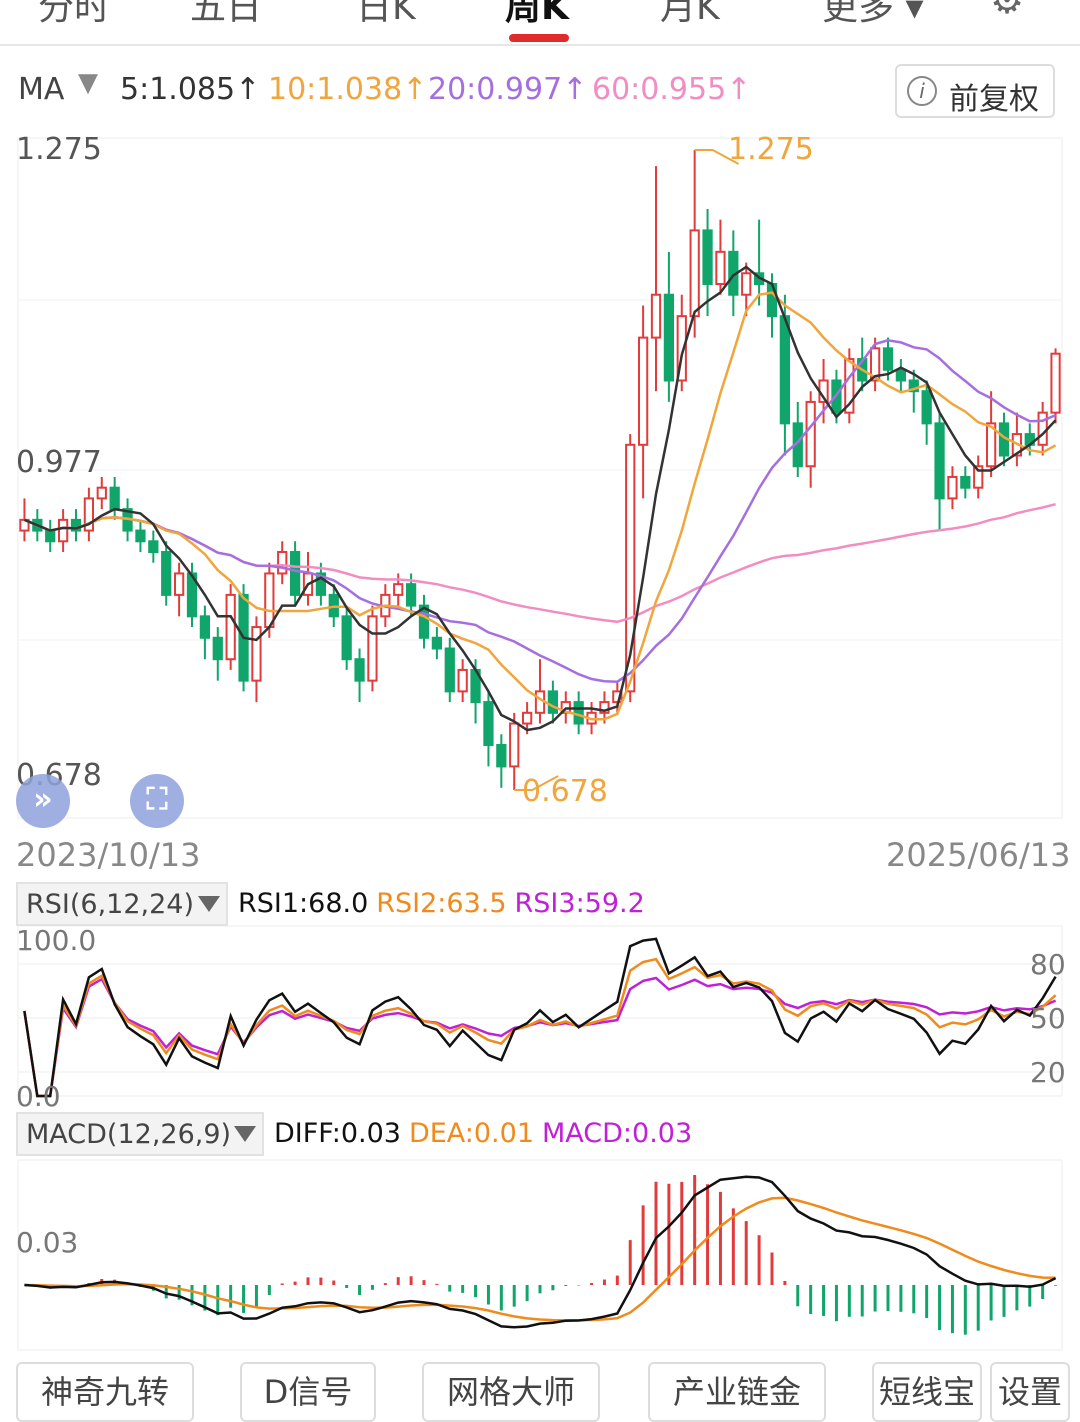 The width and height of the screenshot is (1080, 1422). Describe the element at coordinates (348, 89) in the screenshot. I see `ma10-value: 10:1.038↑` at that location.